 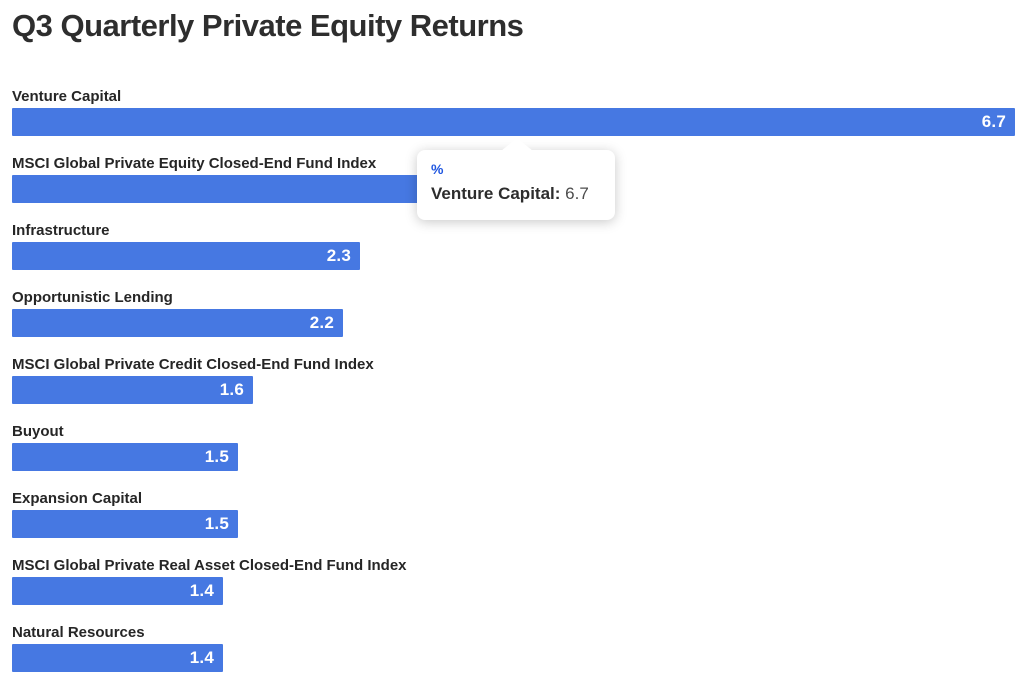 I want to click on bar-label: Expansion Capital, so click(x=77, y=498).